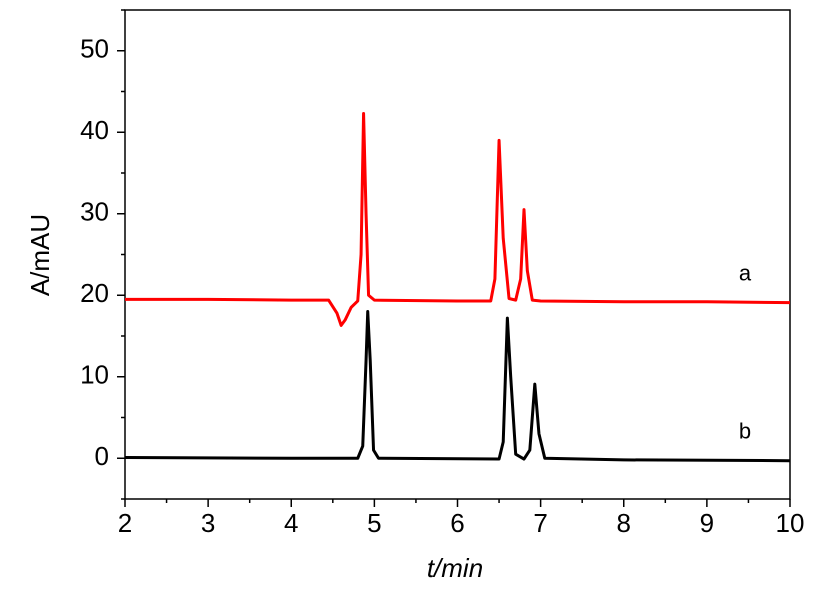  I want to click on x-tick-label: 8, so click(624, 523).